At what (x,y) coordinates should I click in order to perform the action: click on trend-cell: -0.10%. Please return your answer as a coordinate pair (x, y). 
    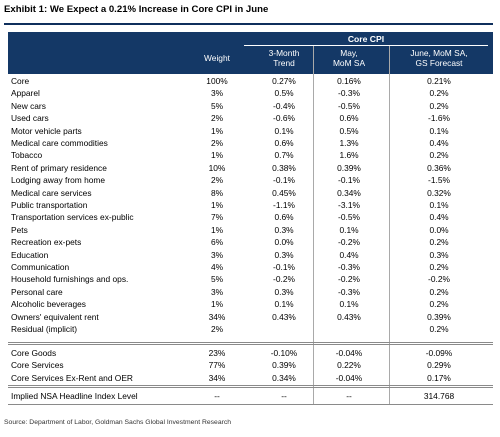
    Looking at the image, I should click on (284, 353).